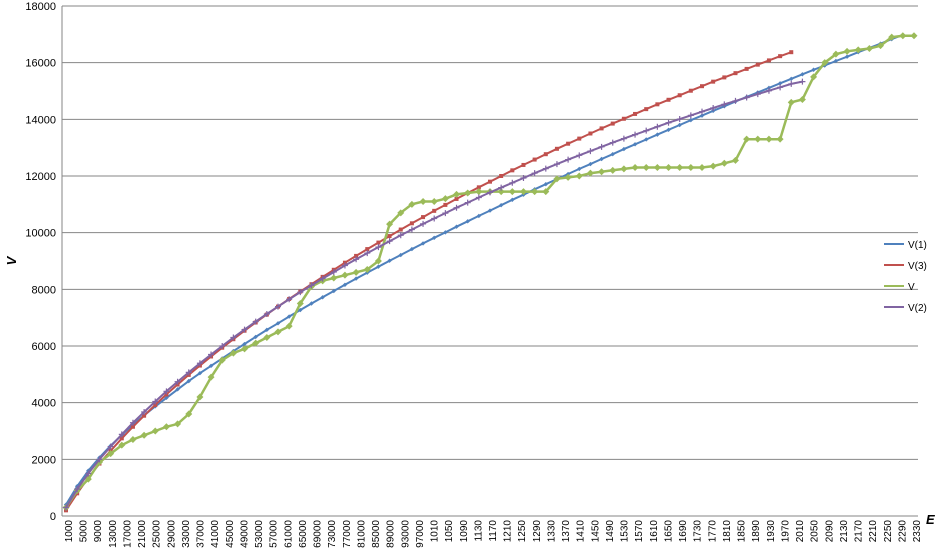 The height and width of the screenshot is (556, 937). What do you see at coordinates (142, 534) in the screenshot?
I see `x-tick-label: 21000` at bounding box center [142, 534].